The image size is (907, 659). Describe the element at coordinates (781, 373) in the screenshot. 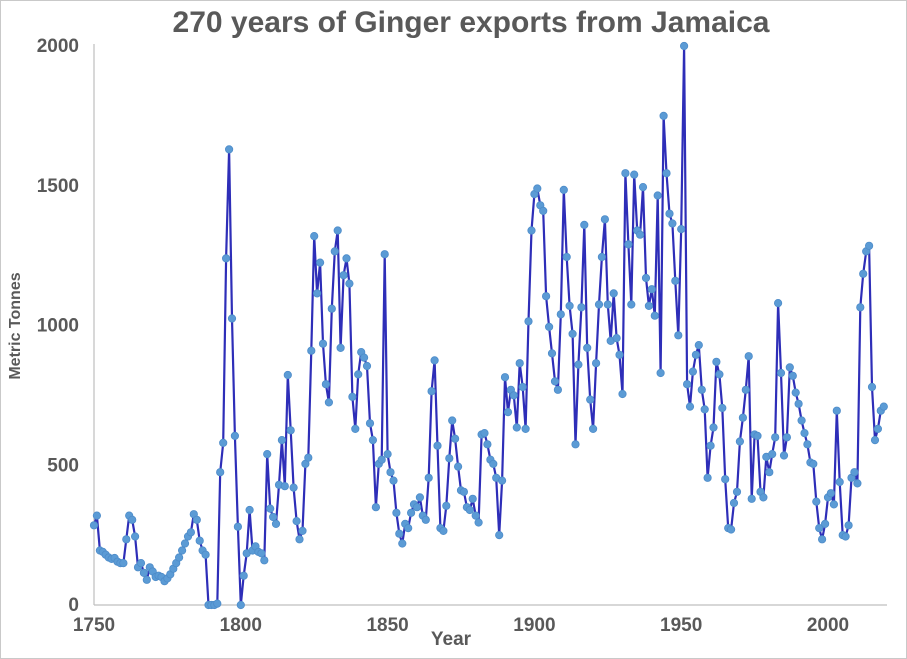

I see `data-point-1984` at that location.